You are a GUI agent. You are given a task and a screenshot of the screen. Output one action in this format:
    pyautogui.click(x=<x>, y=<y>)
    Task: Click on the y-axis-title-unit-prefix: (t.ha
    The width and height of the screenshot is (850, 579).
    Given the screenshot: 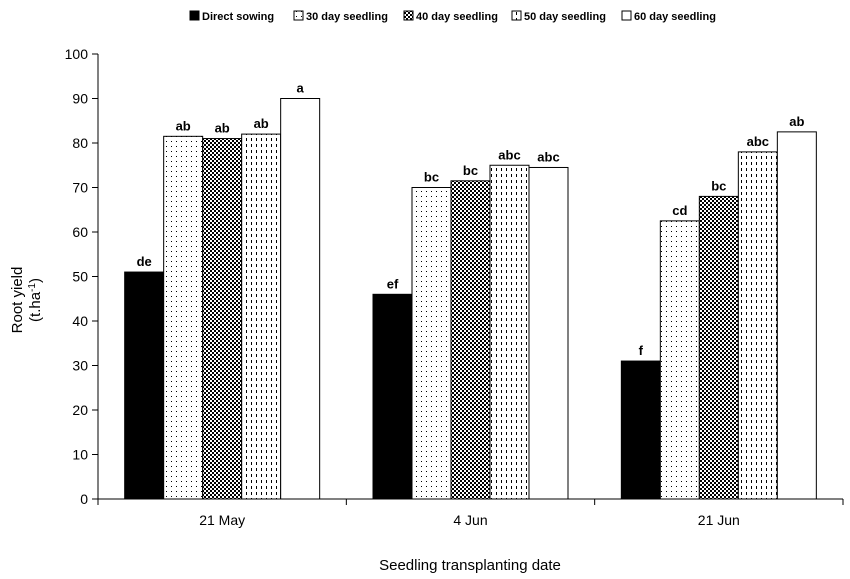 What is the action you would take?
    pyautogui.click(x=35, y=306)
    